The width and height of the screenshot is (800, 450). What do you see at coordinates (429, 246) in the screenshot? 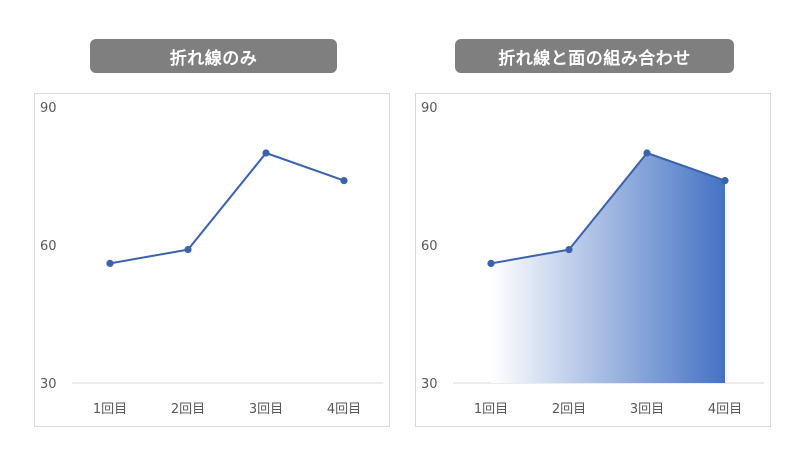
I see `right-y-tick-label: 60` at bounding box center [429, 246].